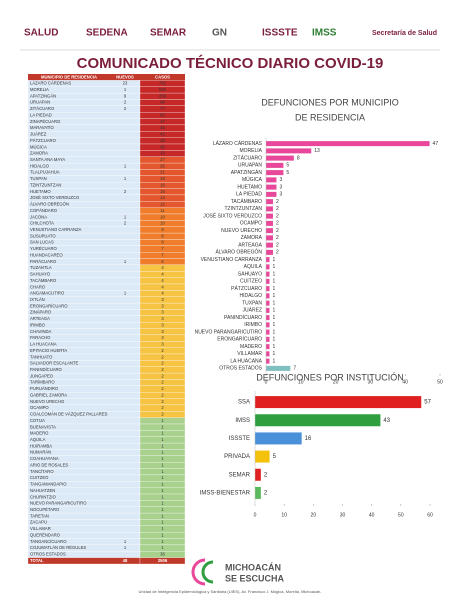 Image resolution: width=460 pixels, height=600 pixels. Describe the element at coordinates (250, 274) in the screenshot. I see `category-label: SAHUAYO` at that location.